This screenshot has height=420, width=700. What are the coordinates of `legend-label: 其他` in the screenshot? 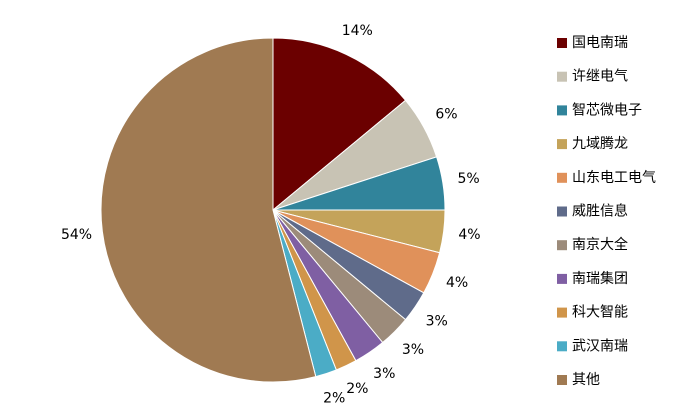 It's located at (586, 380).